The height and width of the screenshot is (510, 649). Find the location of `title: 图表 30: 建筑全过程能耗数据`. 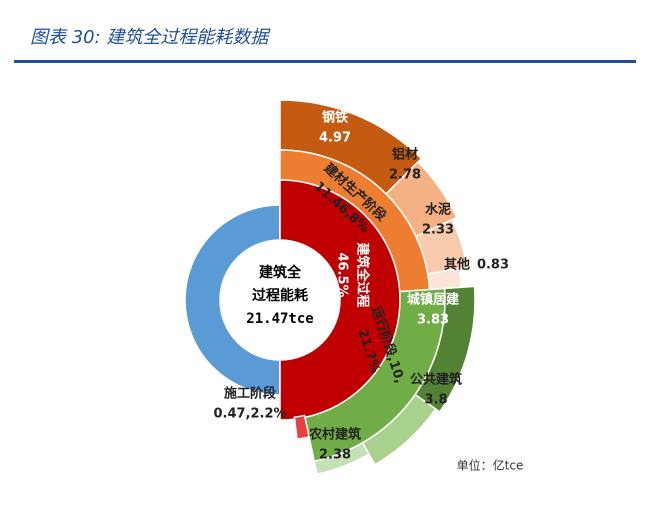

title: 图表 30: 建筑全过程能耗数据 is located at coordinates (150, 37).